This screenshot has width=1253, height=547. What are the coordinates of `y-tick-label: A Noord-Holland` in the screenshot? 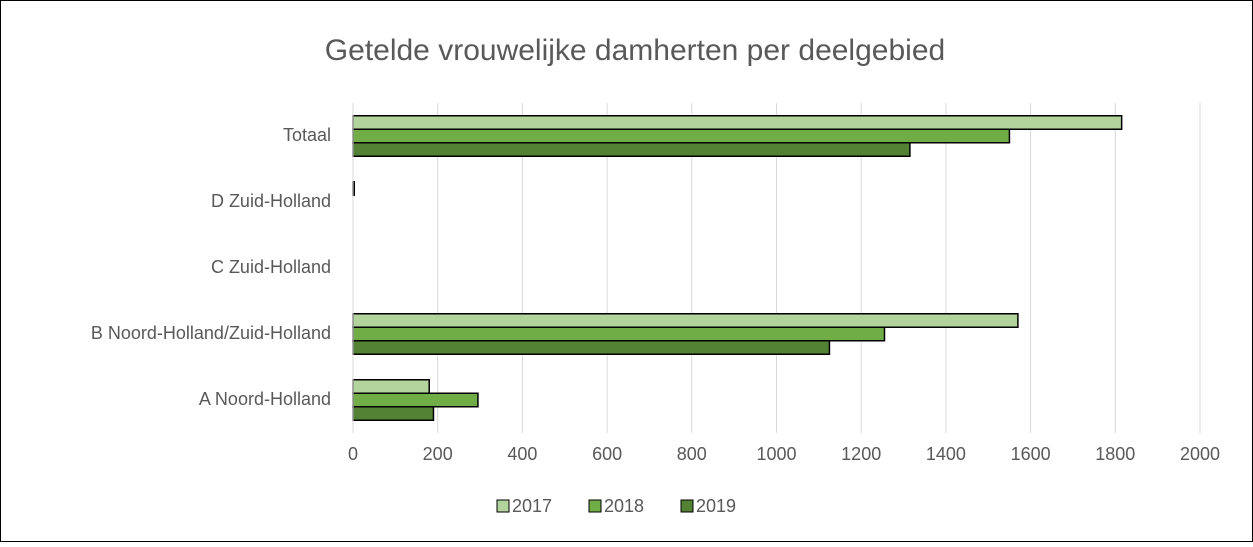 It's located at (265, 399).